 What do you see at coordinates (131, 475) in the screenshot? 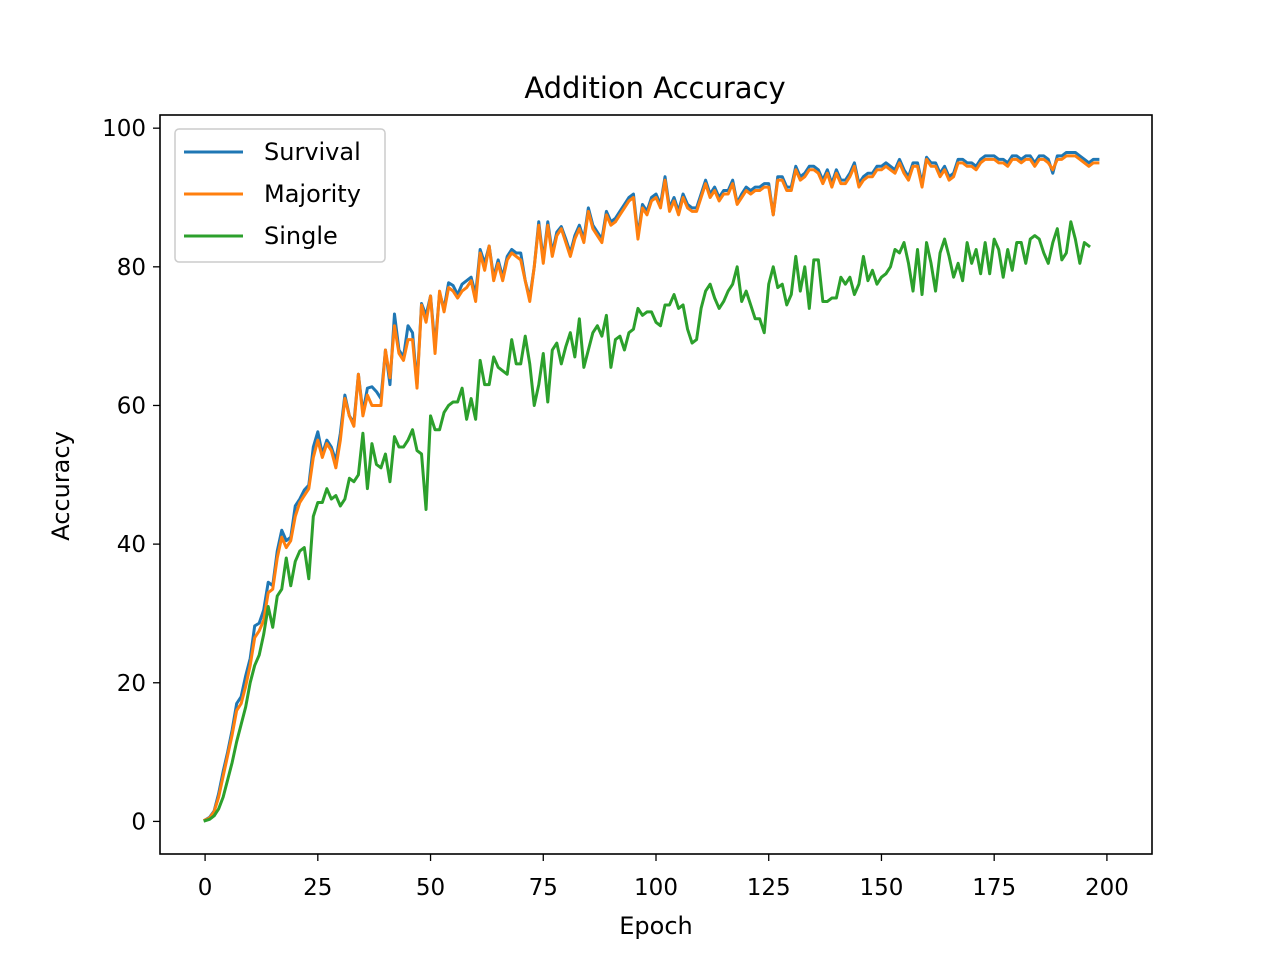
I see `y-axis: 0 20 40 60 80 100` at bounding box center [131, 475].